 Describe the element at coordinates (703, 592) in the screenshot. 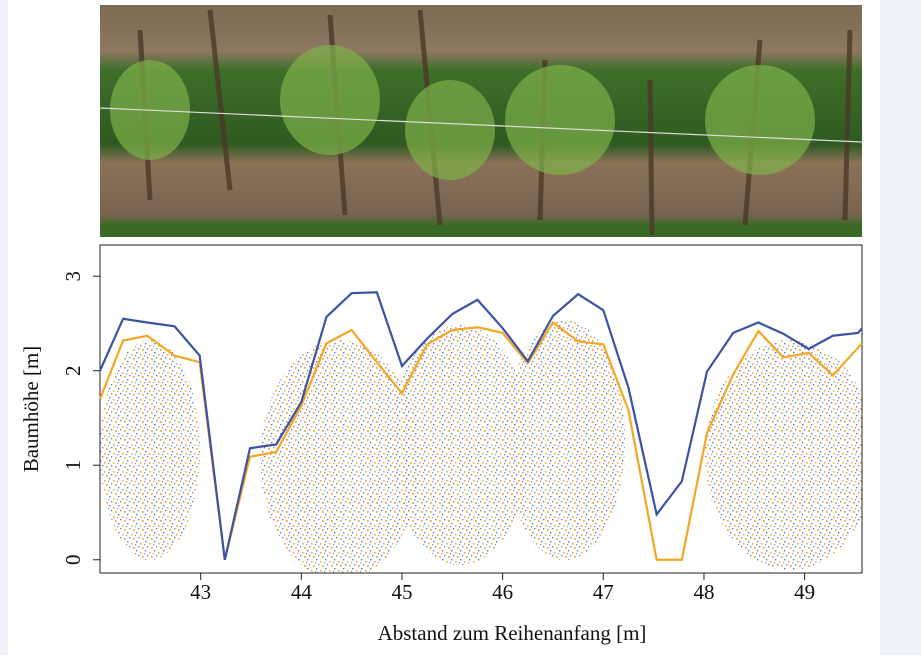

I see `x-tick-label: 48` at that location.